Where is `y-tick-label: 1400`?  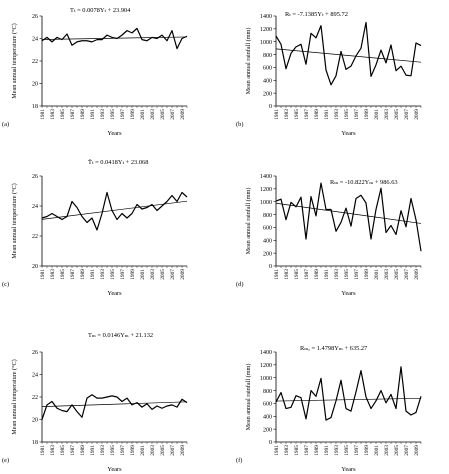
y-tick-label: 1400 is located at coordinates (266, 353).